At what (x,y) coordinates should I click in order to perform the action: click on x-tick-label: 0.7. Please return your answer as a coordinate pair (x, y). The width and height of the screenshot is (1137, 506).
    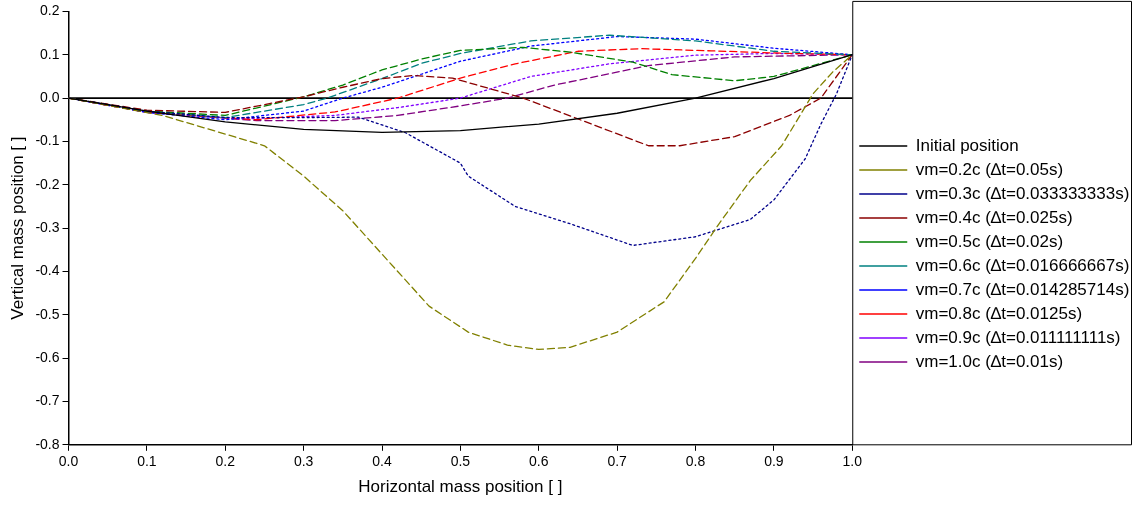
    Looking at the image, I should click on (617, 461).